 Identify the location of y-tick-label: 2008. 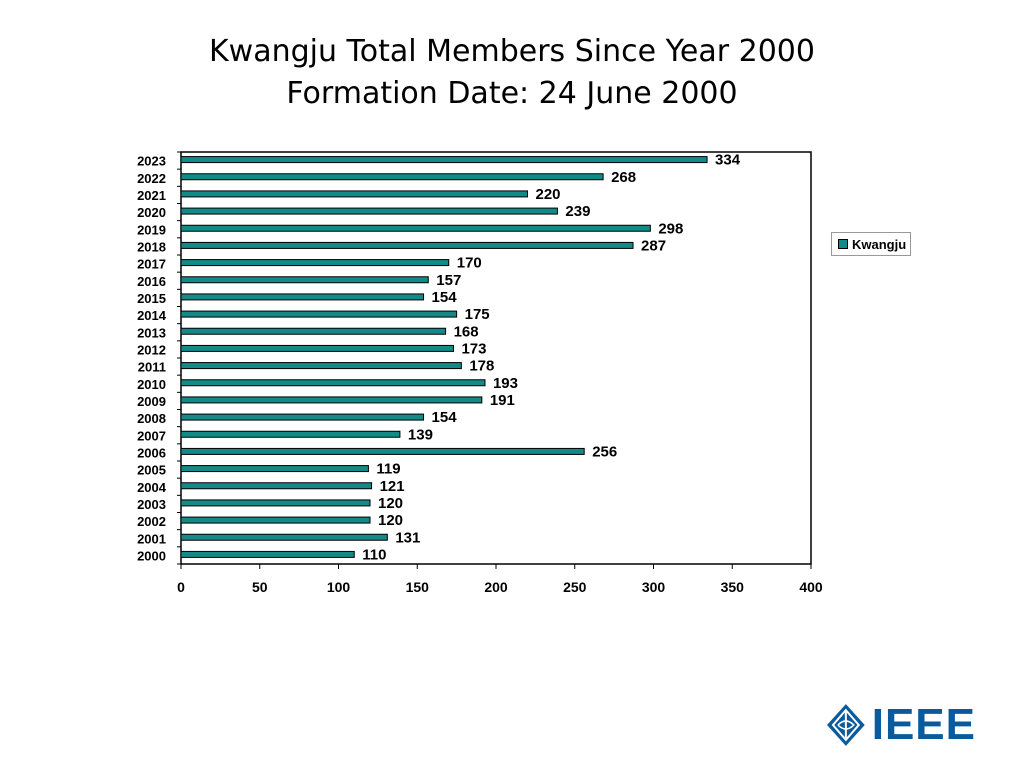
(151, 418).